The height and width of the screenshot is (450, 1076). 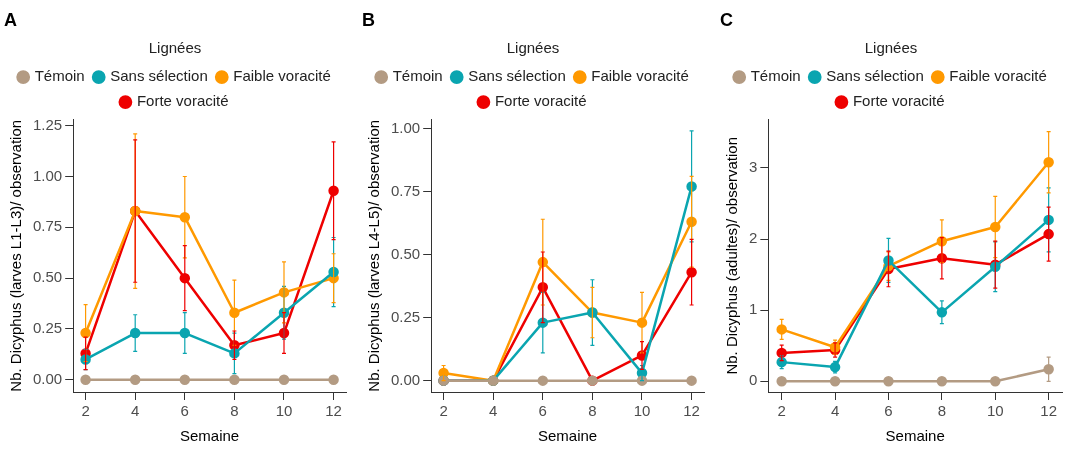 What do you see at coordinates (368, 19) in the screenshot?
I see `chart-title: B` at bounding box center [368, 19].